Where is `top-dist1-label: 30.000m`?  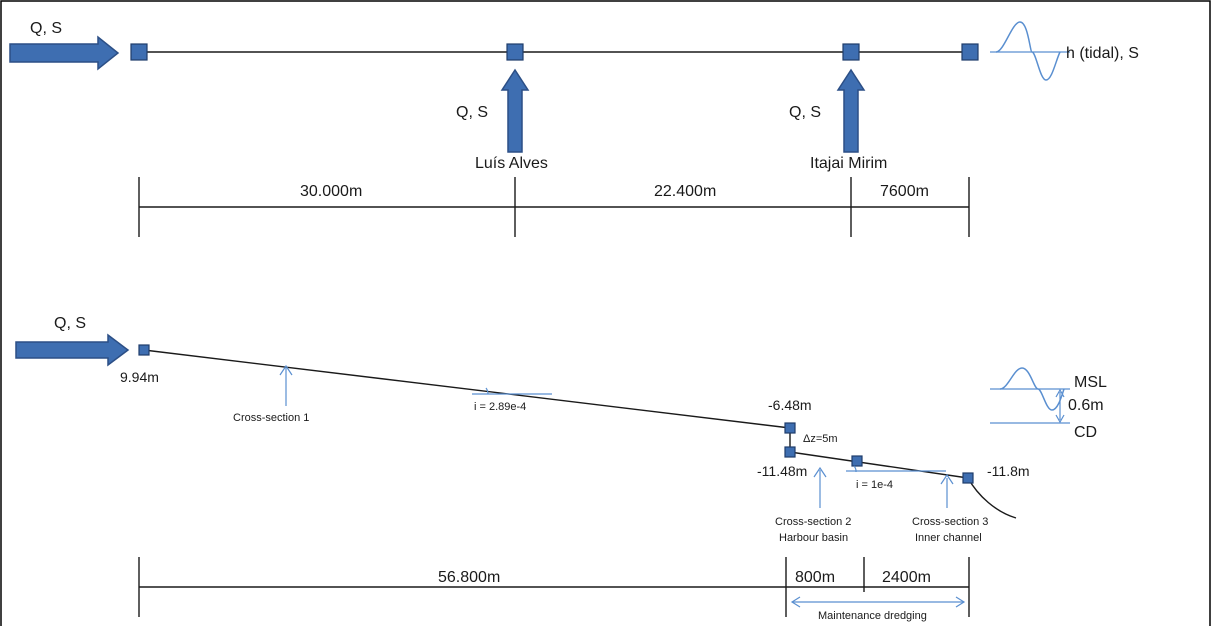
top-dist1-label: 30.000m is located at coordinates (331, 191).